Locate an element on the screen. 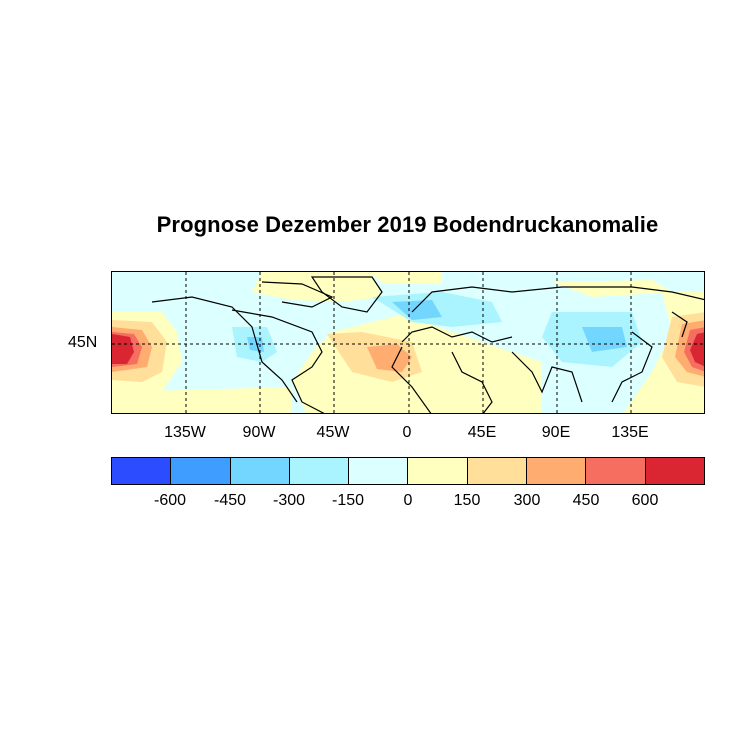  colorbar-label: -600 is located at coordinates (170, 500).